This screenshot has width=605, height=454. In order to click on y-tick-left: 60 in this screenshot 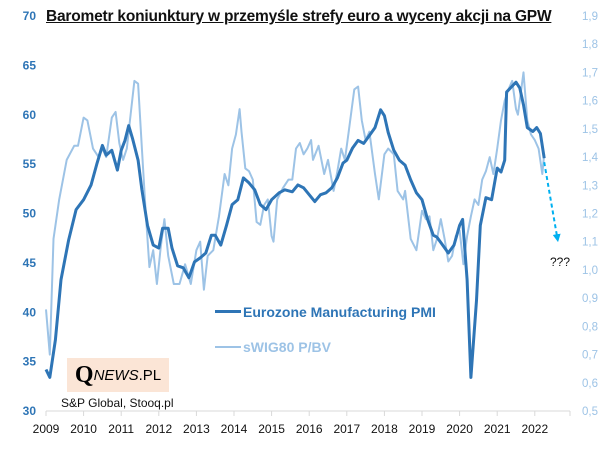, I will do `click(30, 115)`.